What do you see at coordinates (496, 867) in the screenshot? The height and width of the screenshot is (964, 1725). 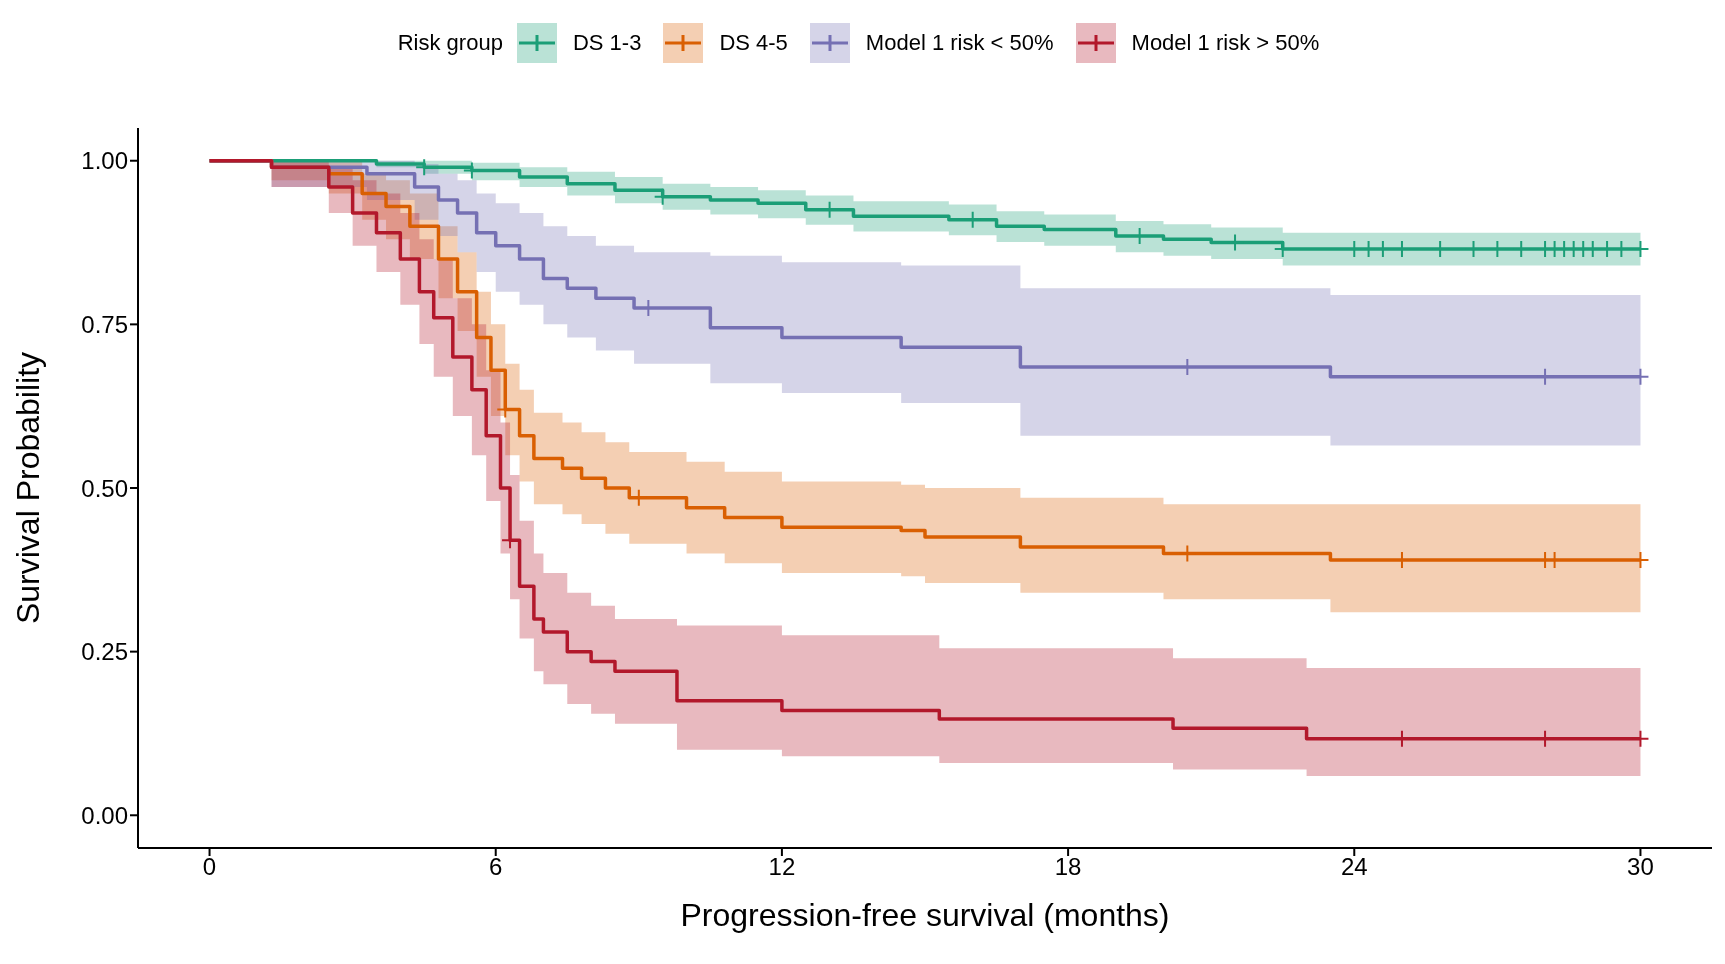 I see `x-tick-label: 6` at bounding box center [496, 867].